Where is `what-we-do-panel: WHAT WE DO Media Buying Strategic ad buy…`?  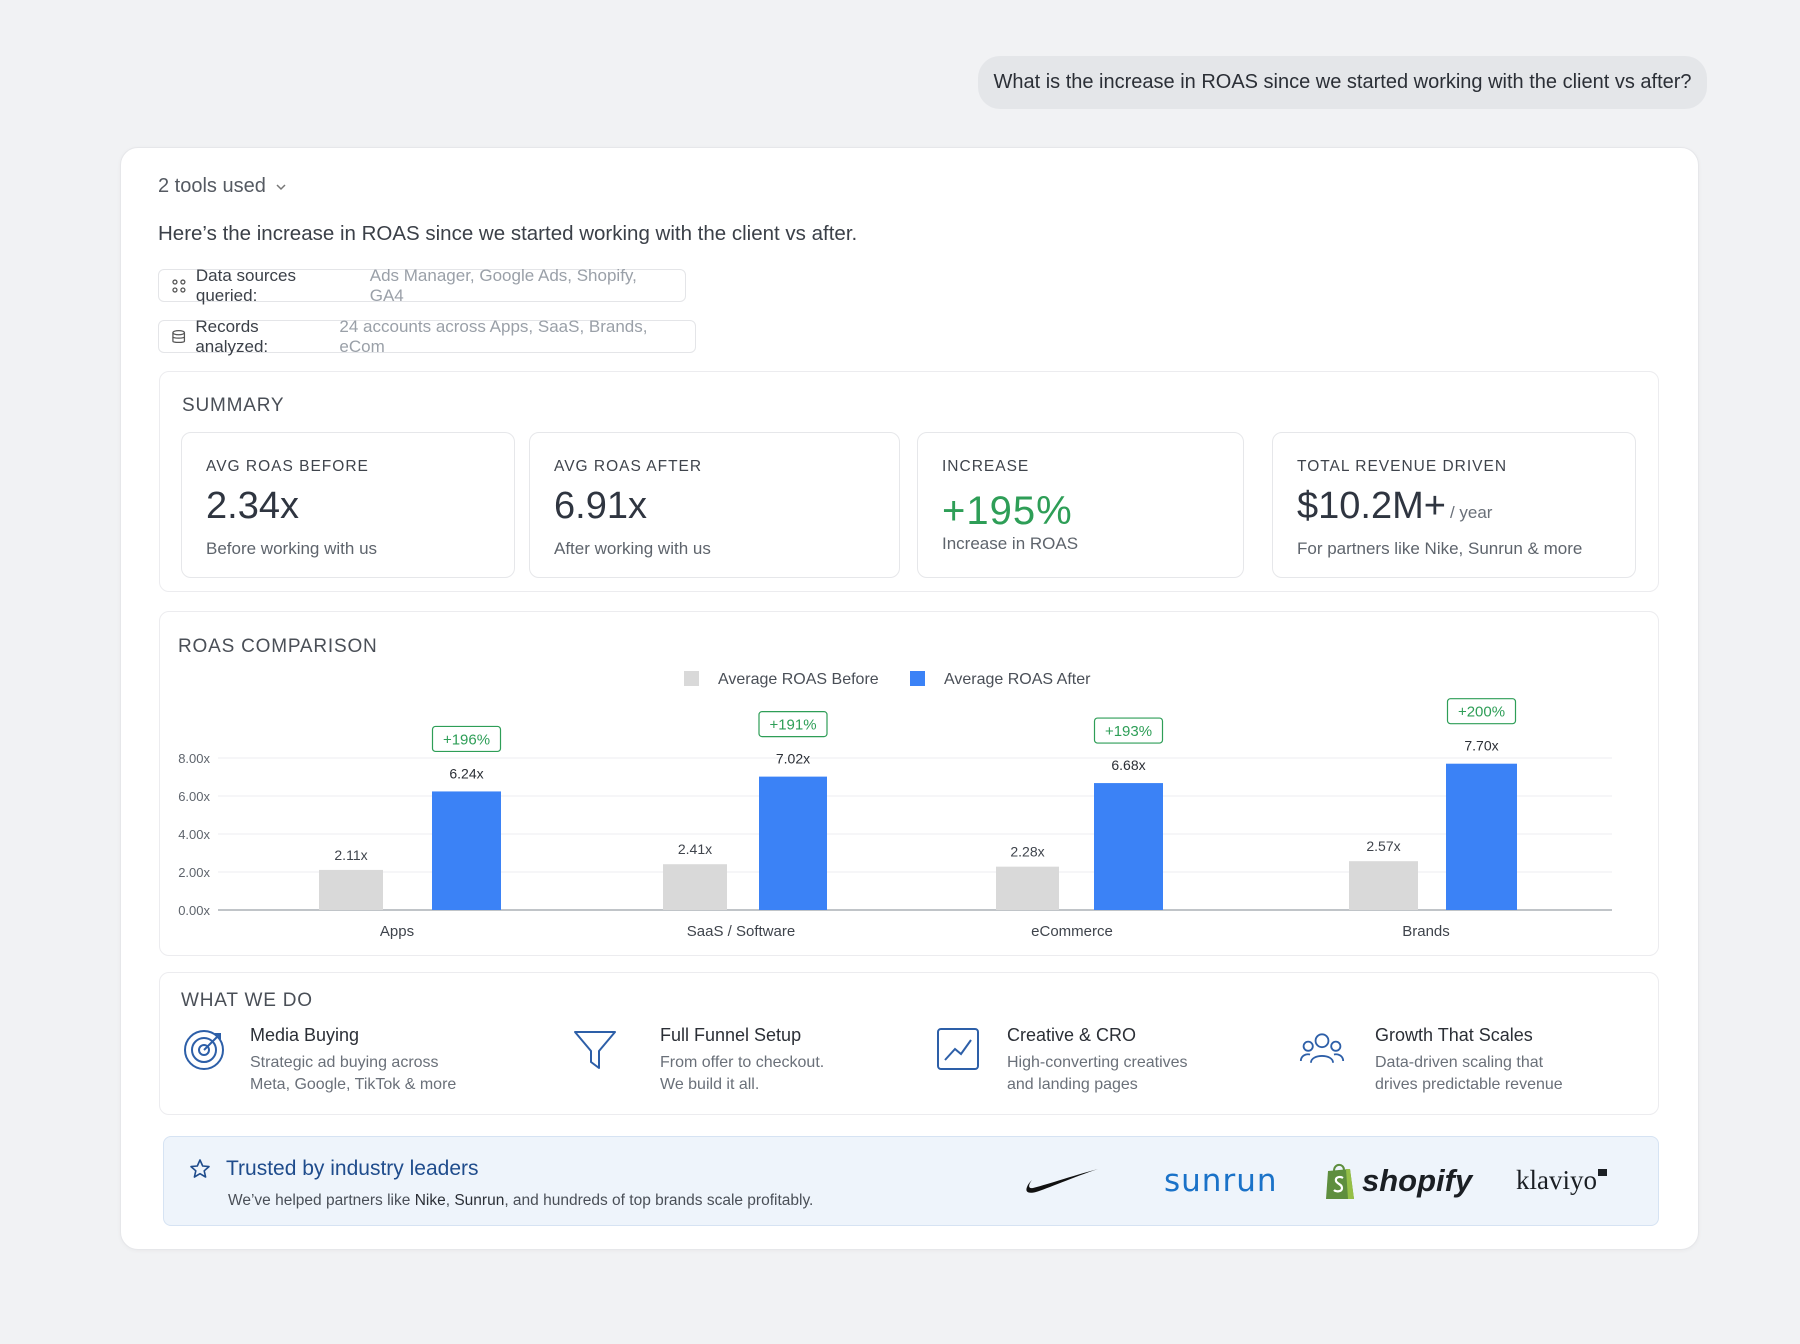
what-we-do-panel: WHAT WE DO Media Buying Strategic ad buy… is located at coordinates (909, 1043).